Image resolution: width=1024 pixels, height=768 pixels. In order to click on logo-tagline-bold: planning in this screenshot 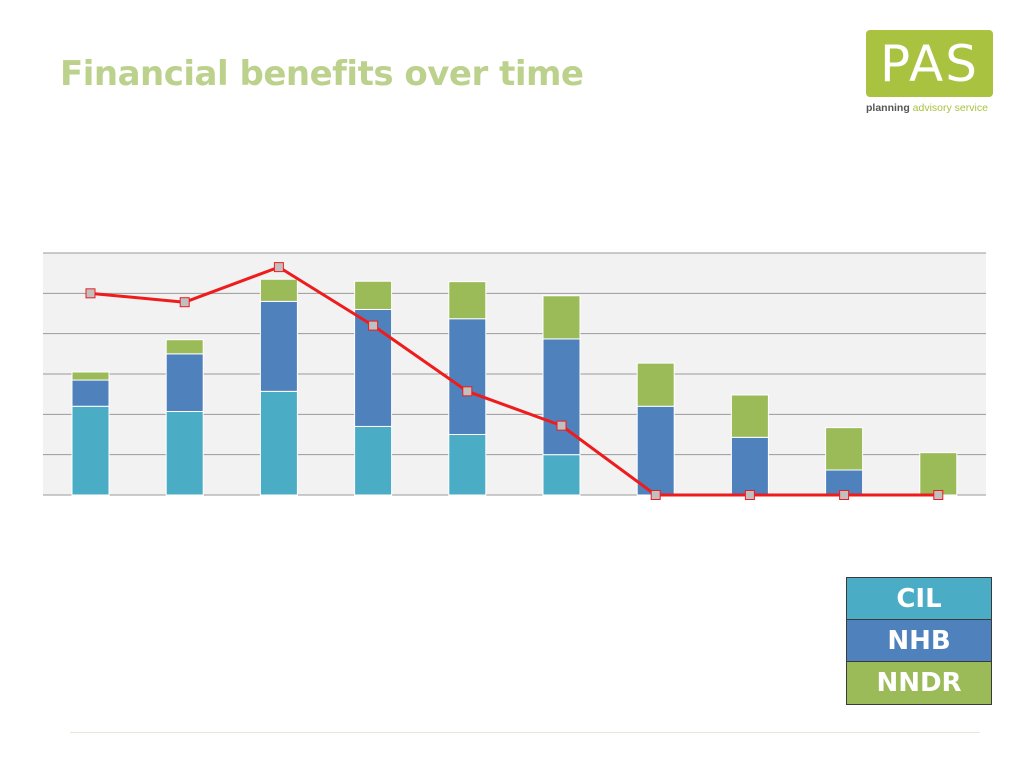, I will do `click(888, 108)`.